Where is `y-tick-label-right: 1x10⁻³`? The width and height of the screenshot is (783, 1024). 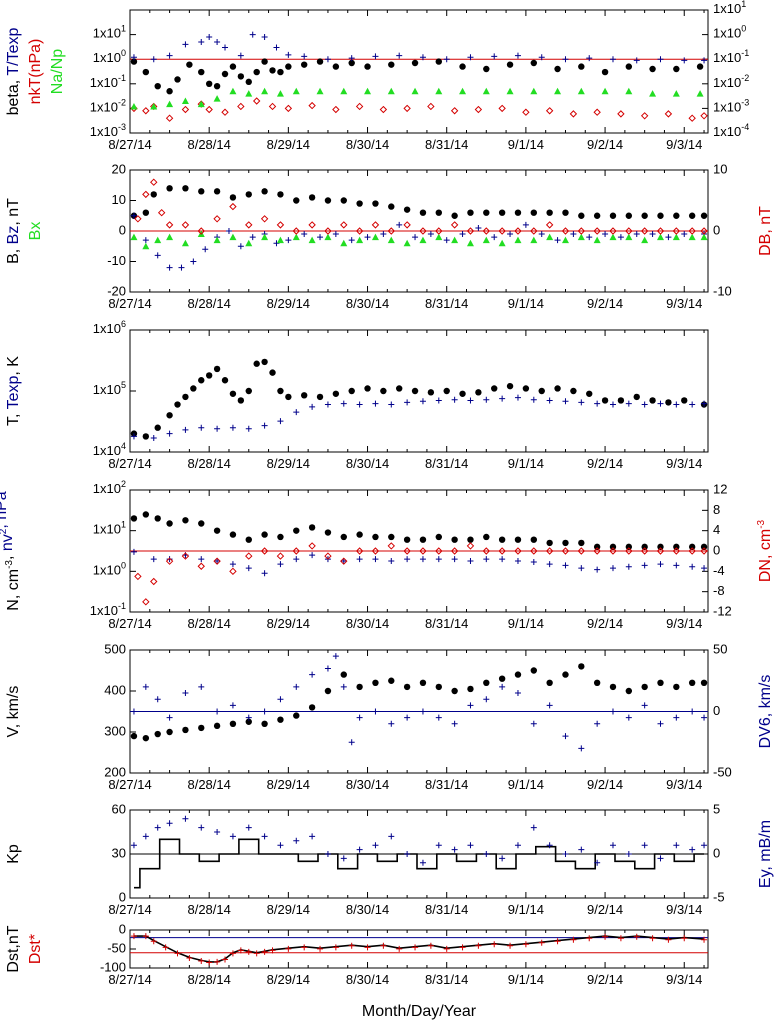
y-tick-label-right: 1x10⁻³ is located at coordinates (731, 106).